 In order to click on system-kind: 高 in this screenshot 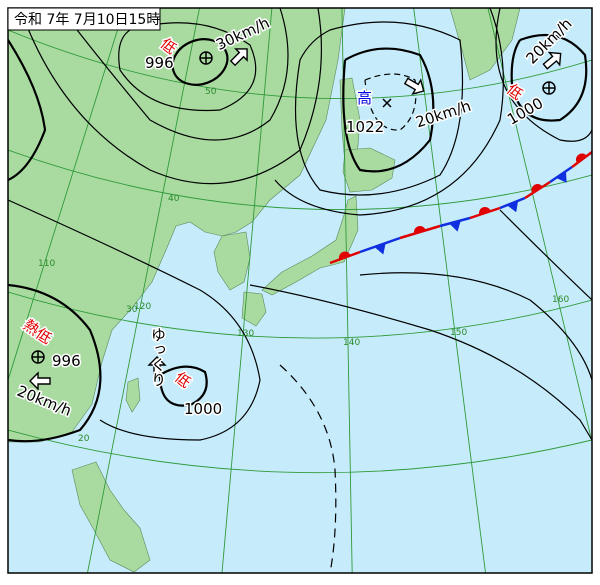, I will do `click(364, 98)`.